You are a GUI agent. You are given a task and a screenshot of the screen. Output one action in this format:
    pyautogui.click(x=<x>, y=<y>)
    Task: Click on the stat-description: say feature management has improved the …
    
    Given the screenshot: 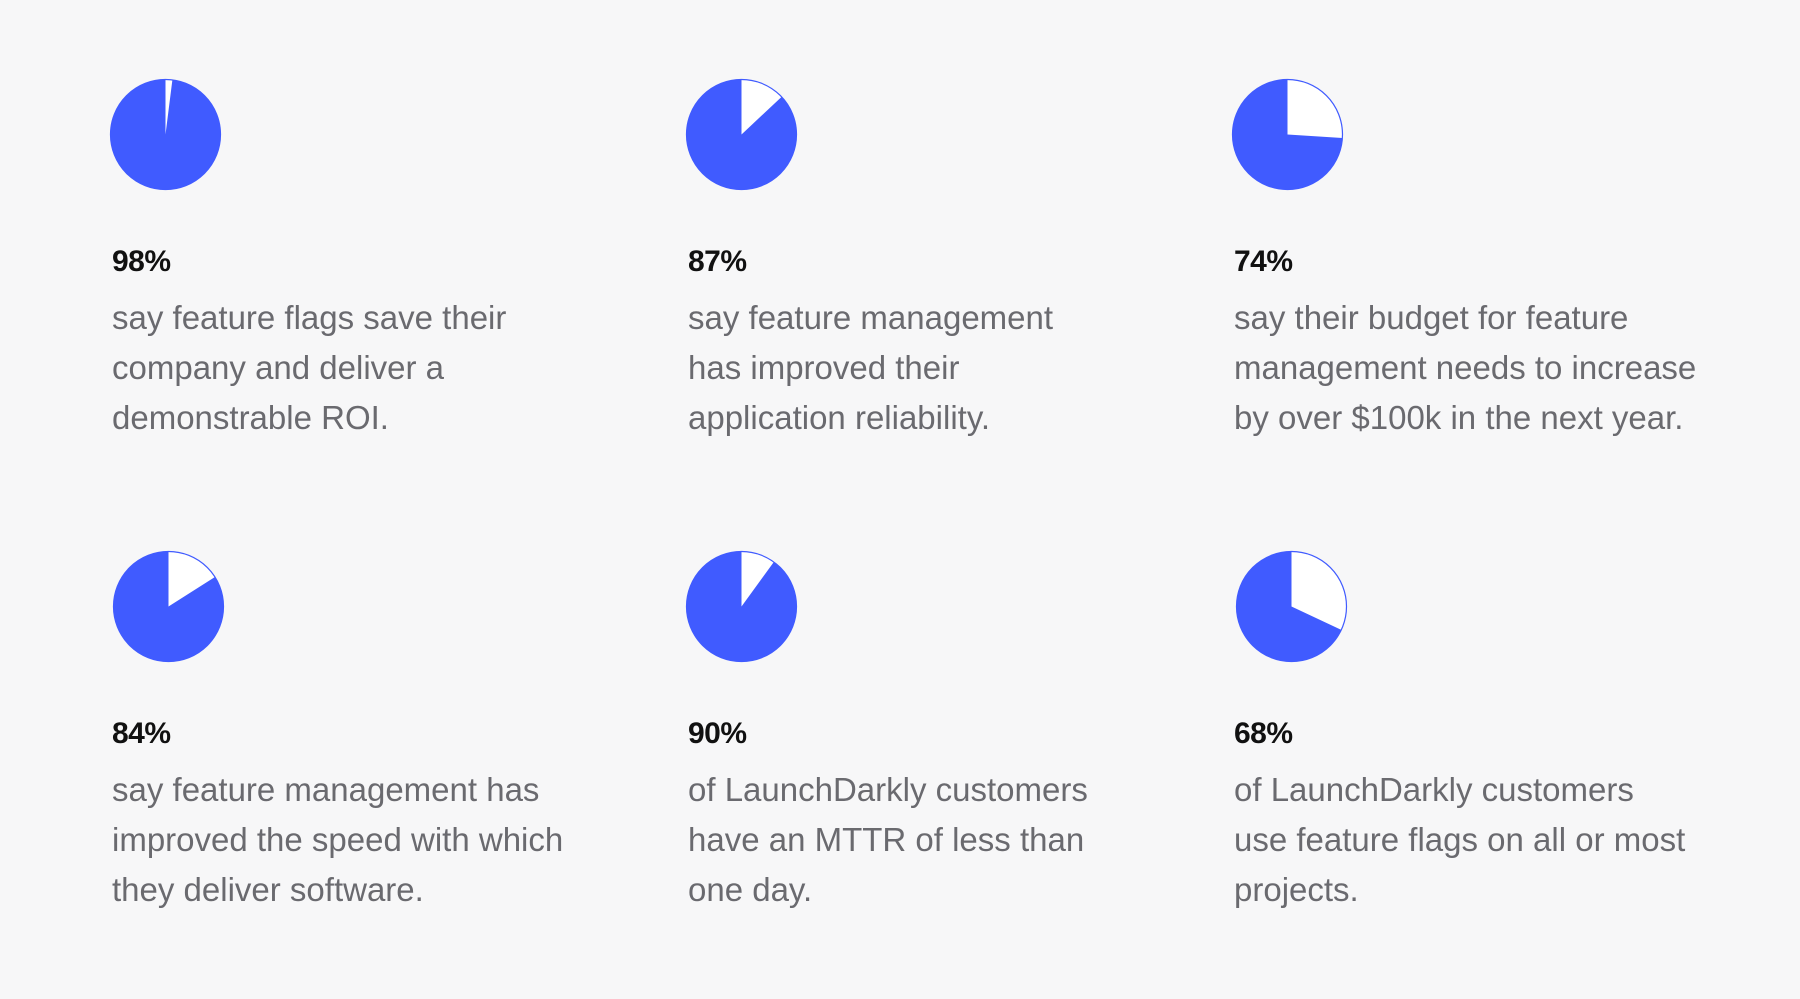 What is the action you would take?
    pyautogui.click(x=338, y=839)
    